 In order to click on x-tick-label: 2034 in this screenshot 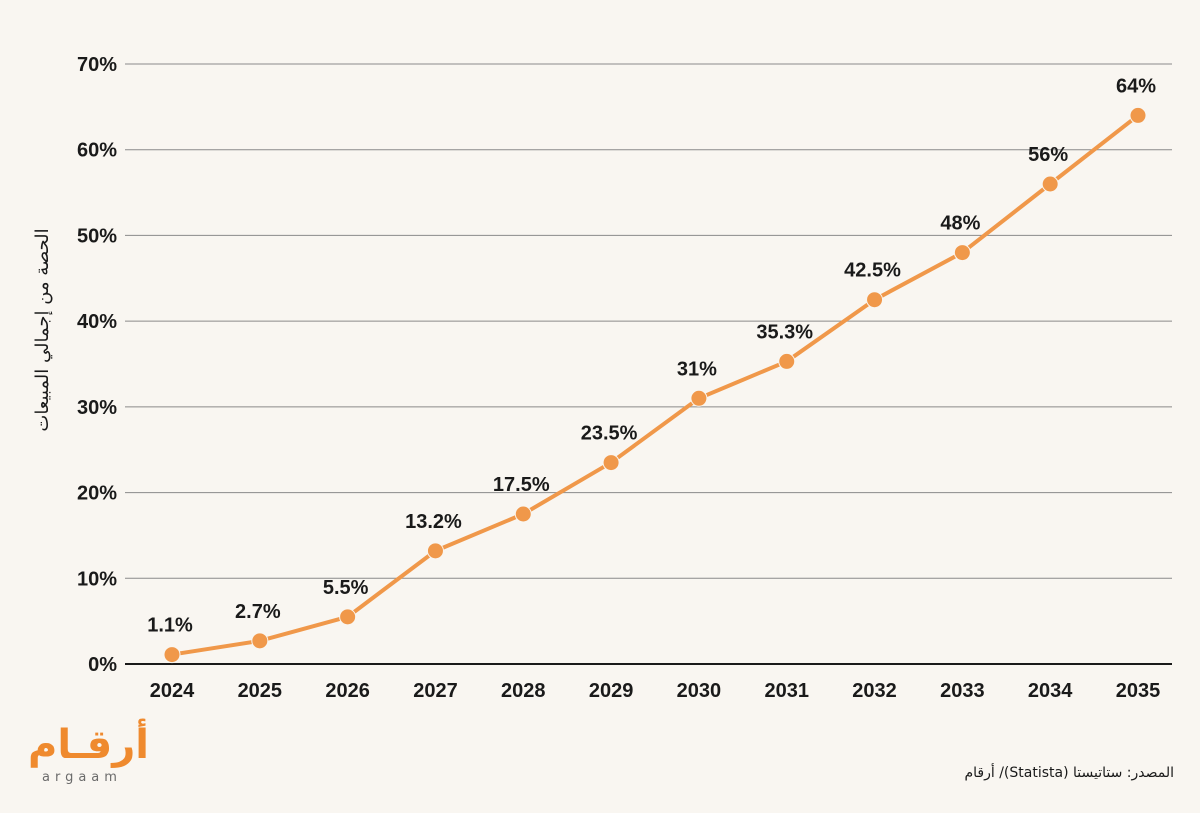, I will do `click(1050, 691)`.